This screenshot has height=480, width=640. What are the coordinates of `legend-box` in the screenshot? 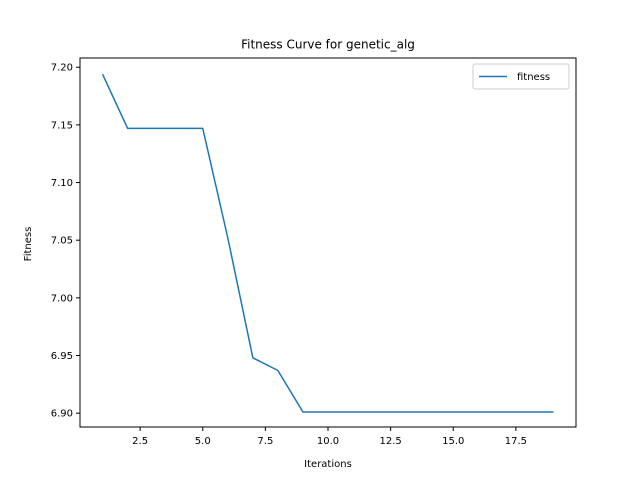 It's located at (521, 76).